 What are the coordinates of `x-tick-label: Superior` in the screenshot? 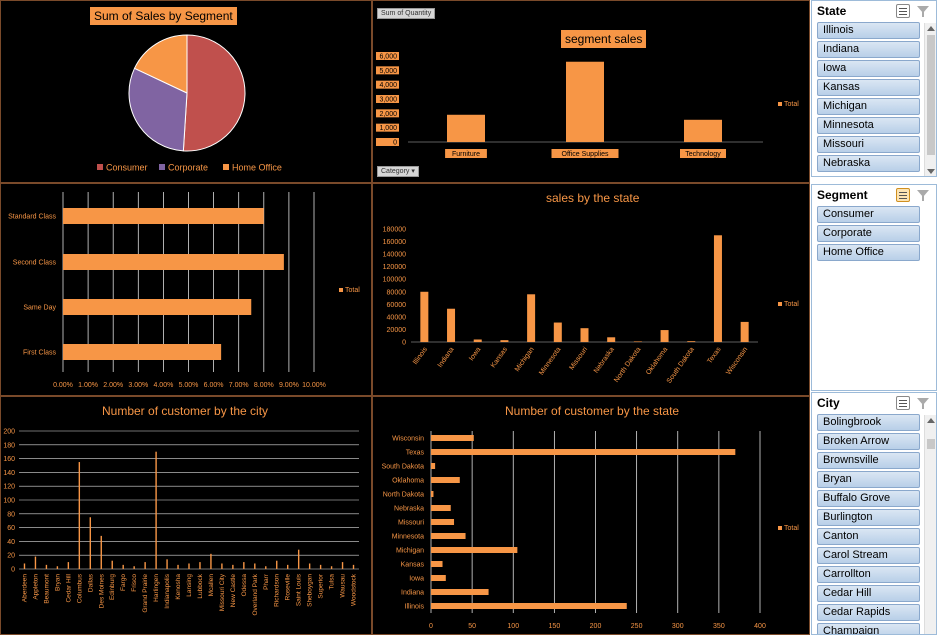 It's located at (321, 585).